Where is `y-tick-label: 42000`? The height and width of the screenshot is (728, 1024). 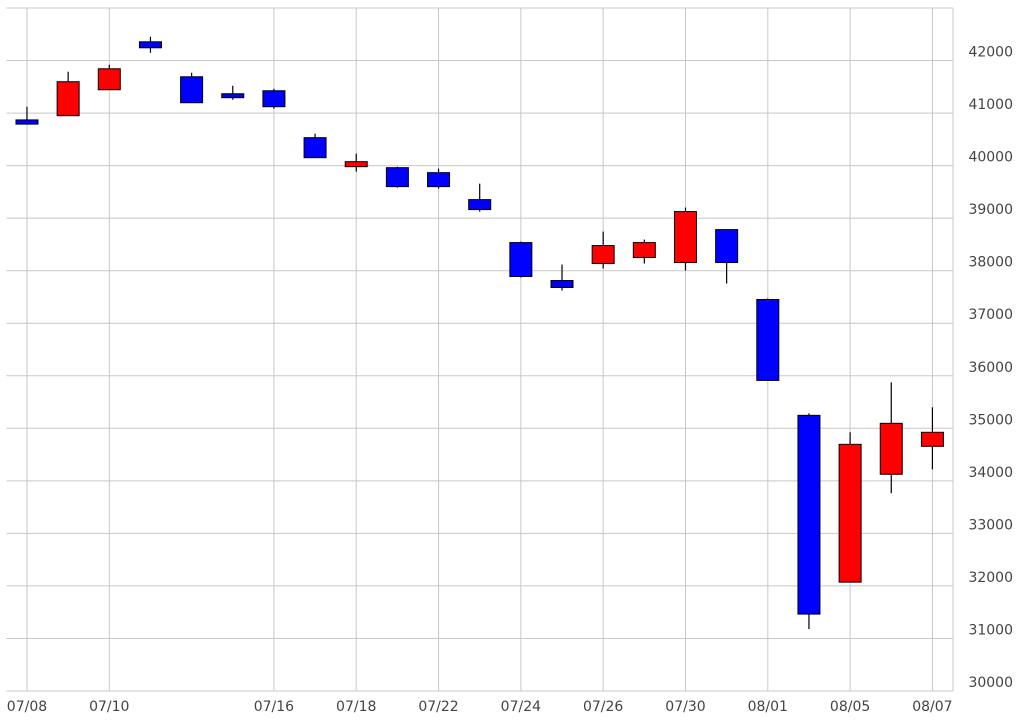
y-tick-label: 42000 is located at coordinates (990, 53).